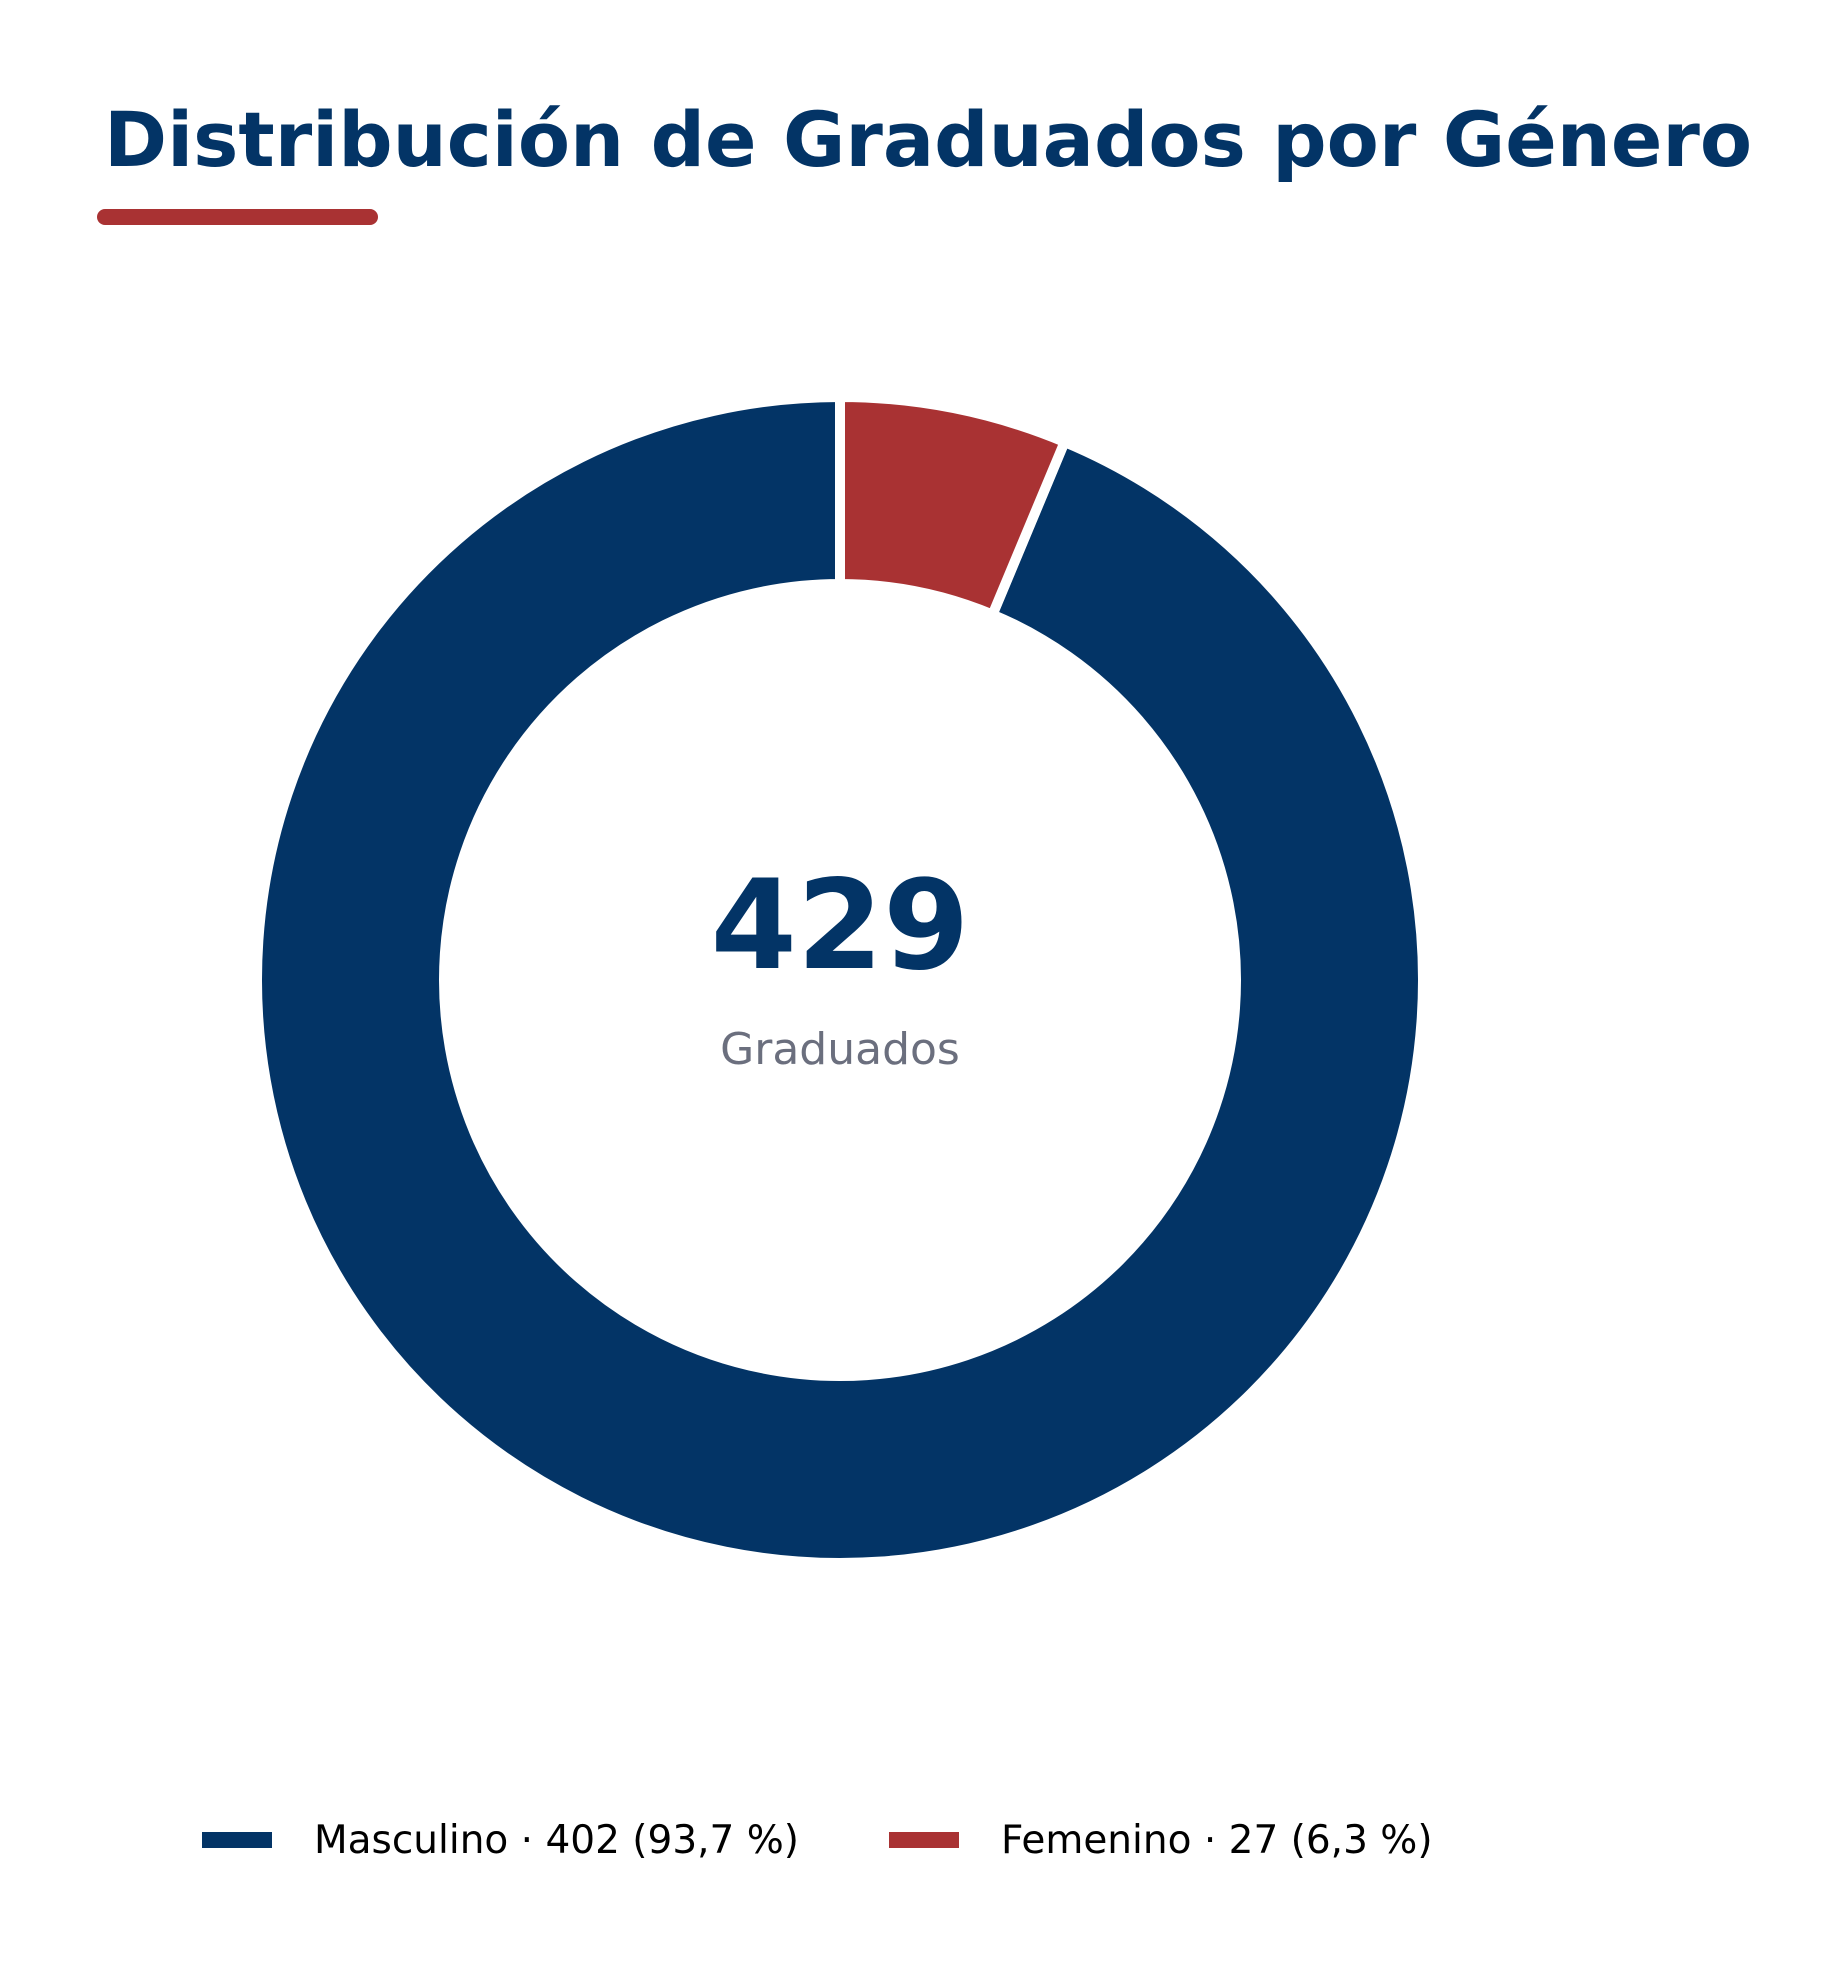  What do you see at coordinates (1217, 1840) in the screenshot?
I see `legend-label-femenino: Femenino · 27 (6,3 %)` at bounding box center [1217, 1840].